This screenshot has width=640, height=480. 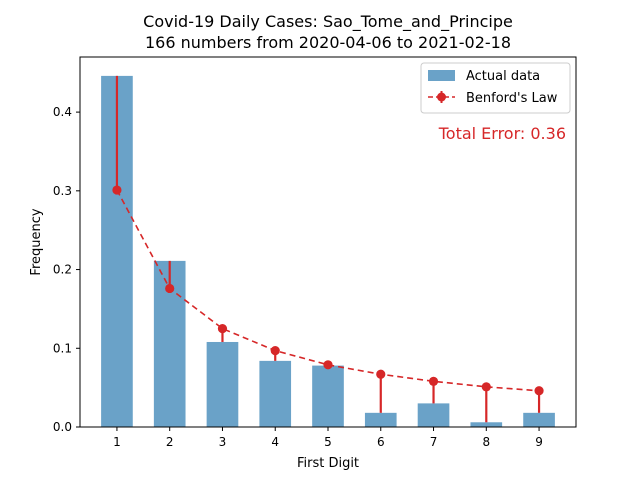 I want to click on y-tick-label: 0.2, so click(x=62, y=270).